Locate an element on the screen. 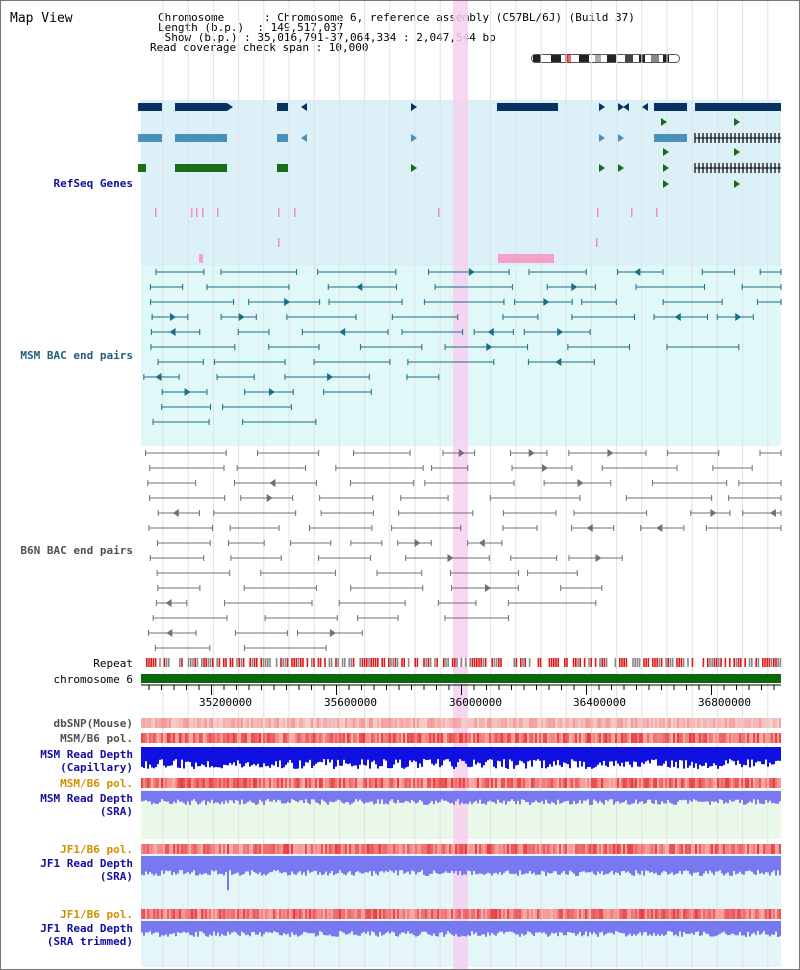  refseq-pink-tick is located at coordinates (439, 212).